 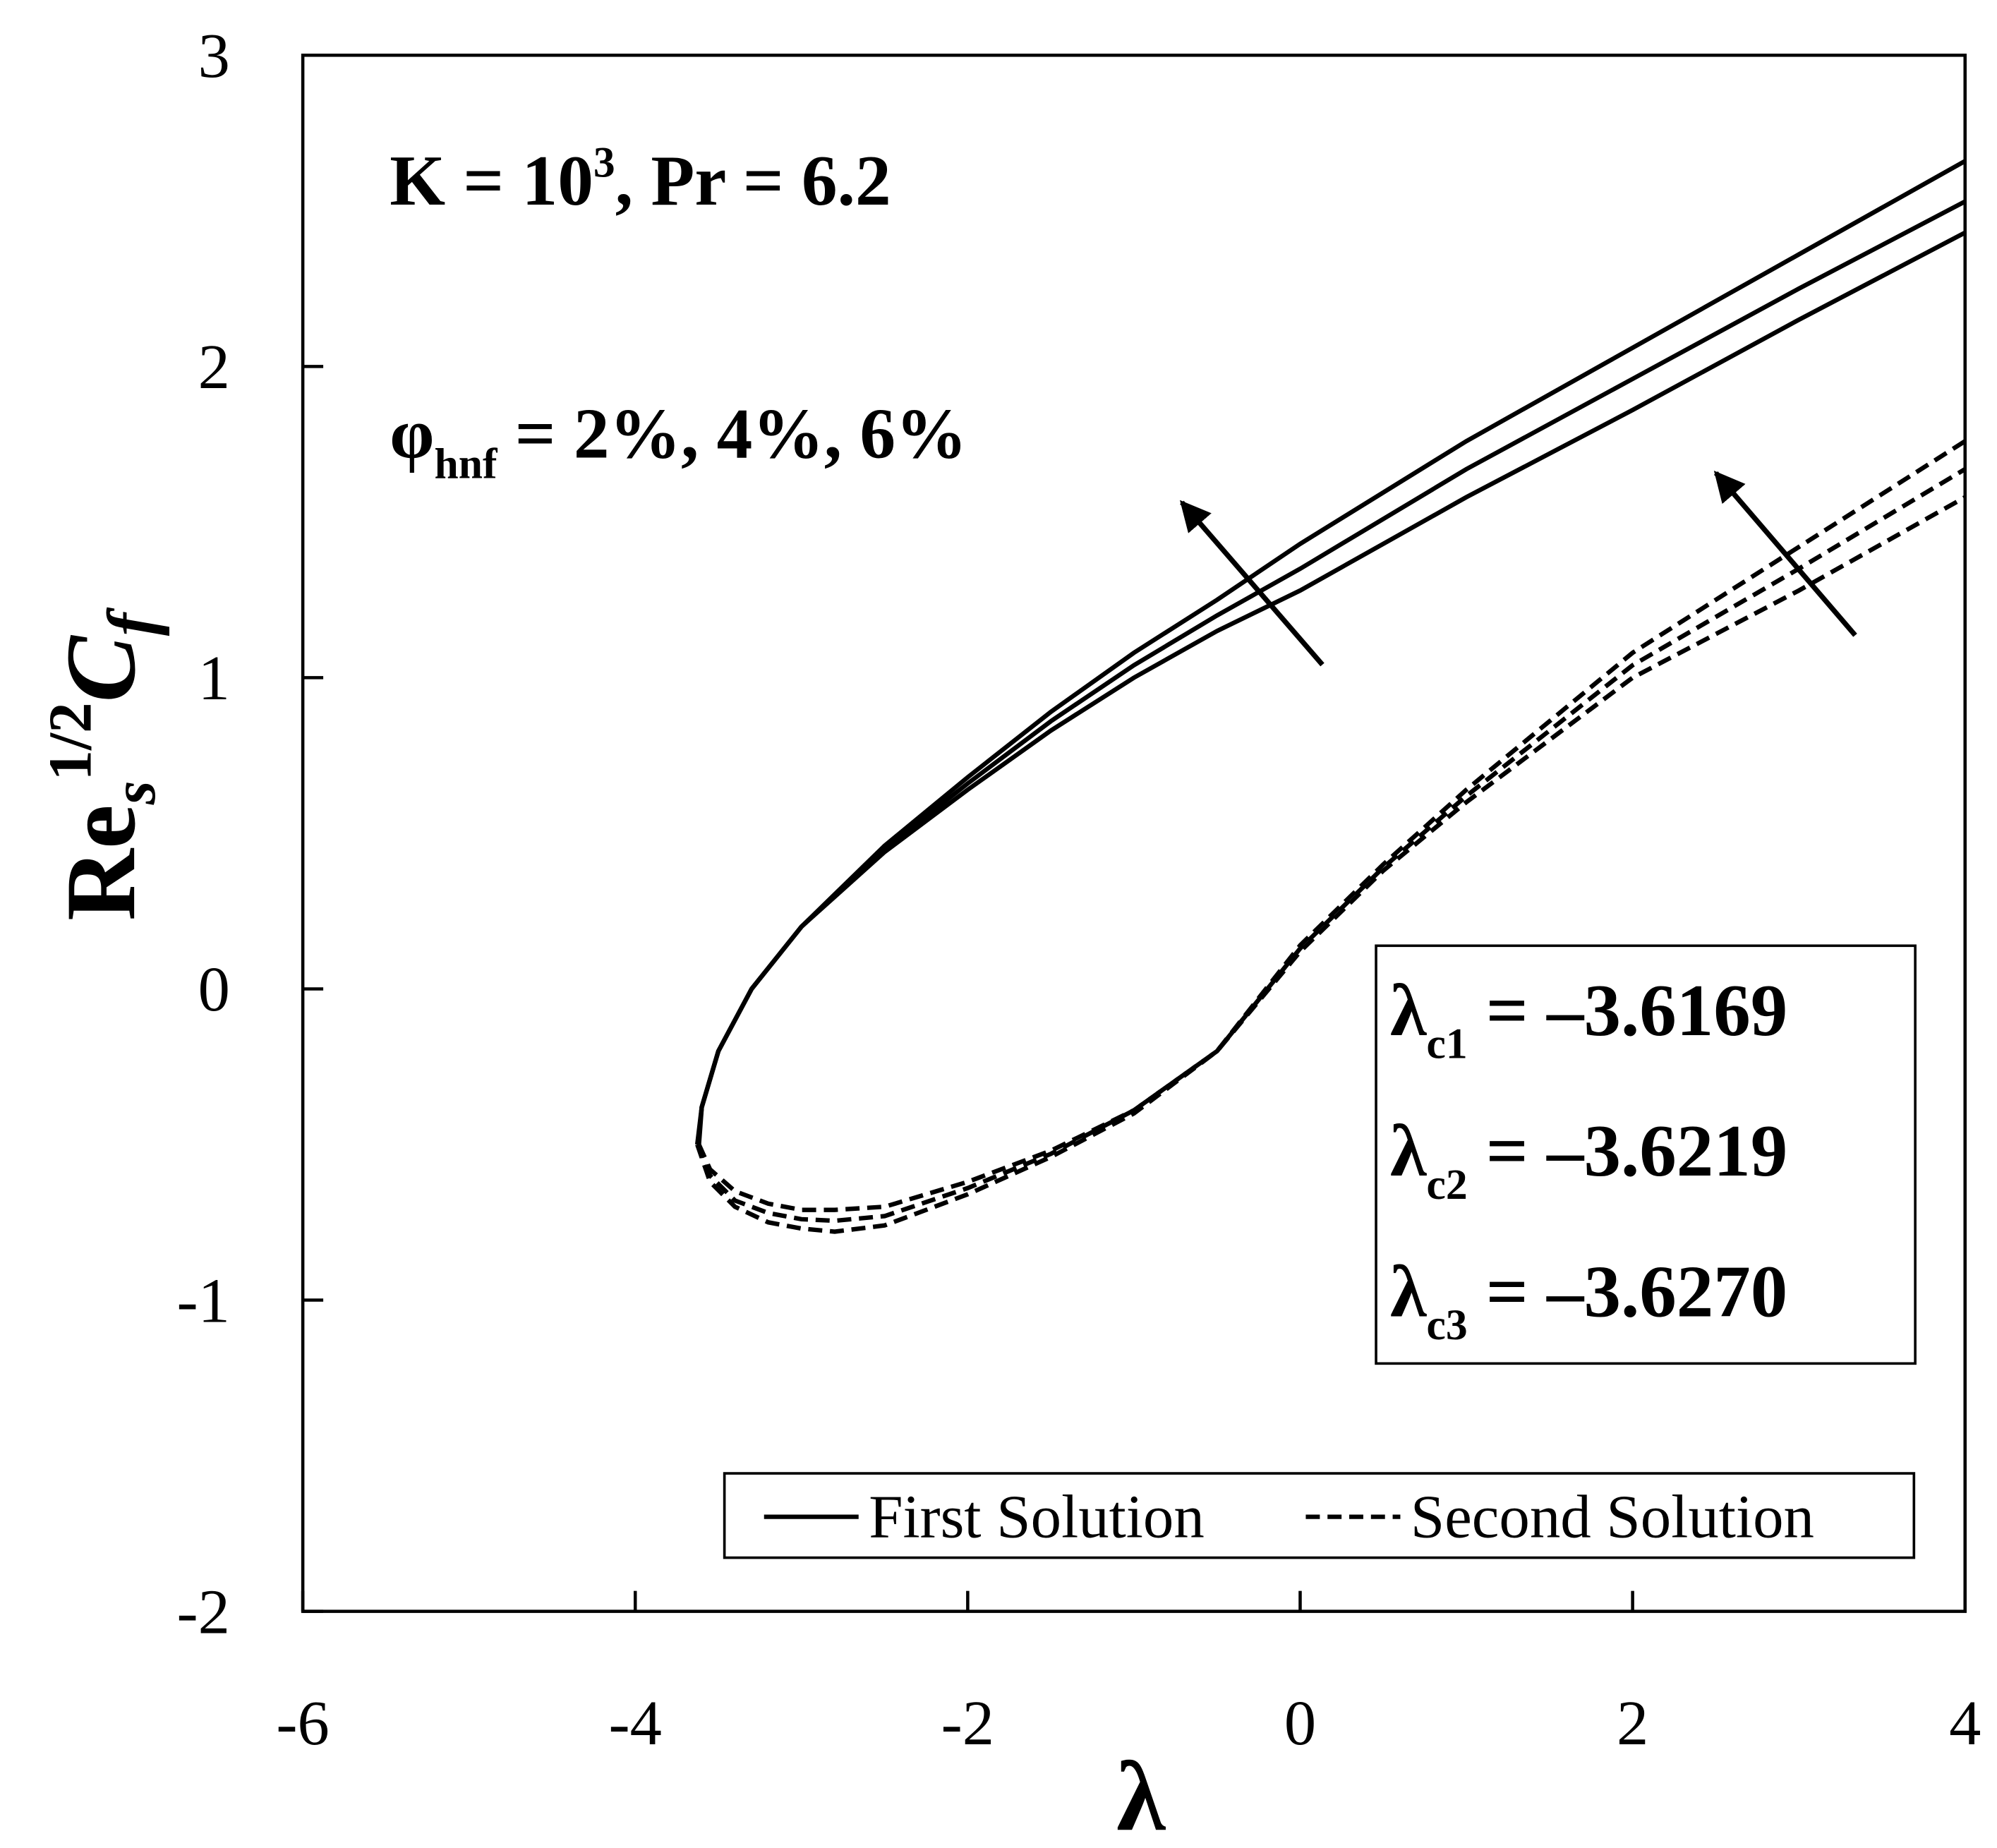 I want to click on y-label-part: Re, so click(x=100, y=862).